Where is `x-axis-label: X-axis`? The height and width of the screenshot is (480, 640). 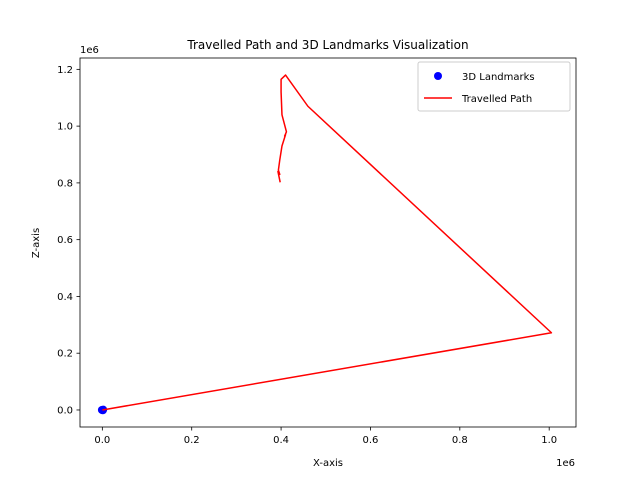
x-axis-label: X-axis is located at coordinates (328, 463).